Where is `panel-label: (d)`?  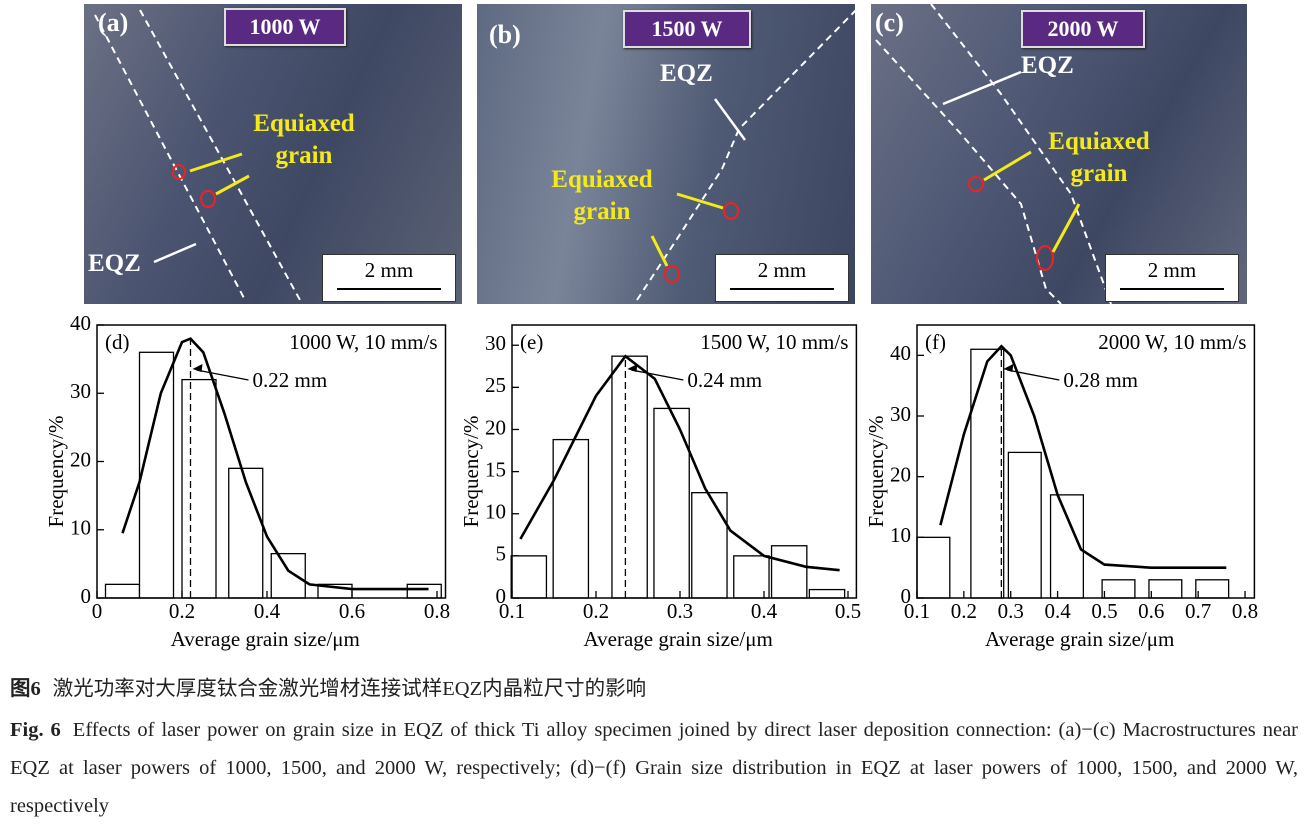
panel-label: (d) is located at coordinates (117, 342).